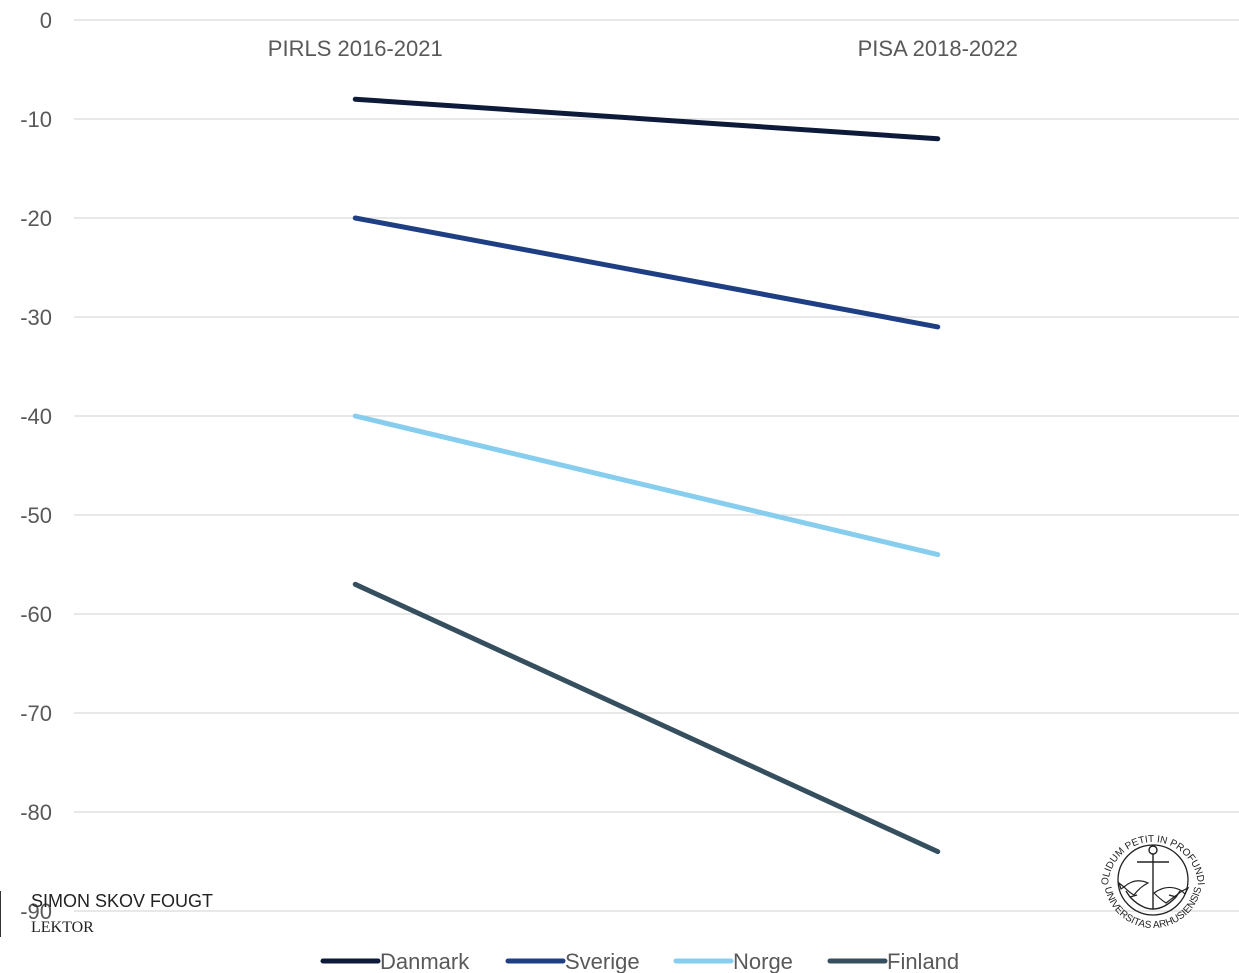  I want to click on y-tick-label: -30, so click(36, 317).